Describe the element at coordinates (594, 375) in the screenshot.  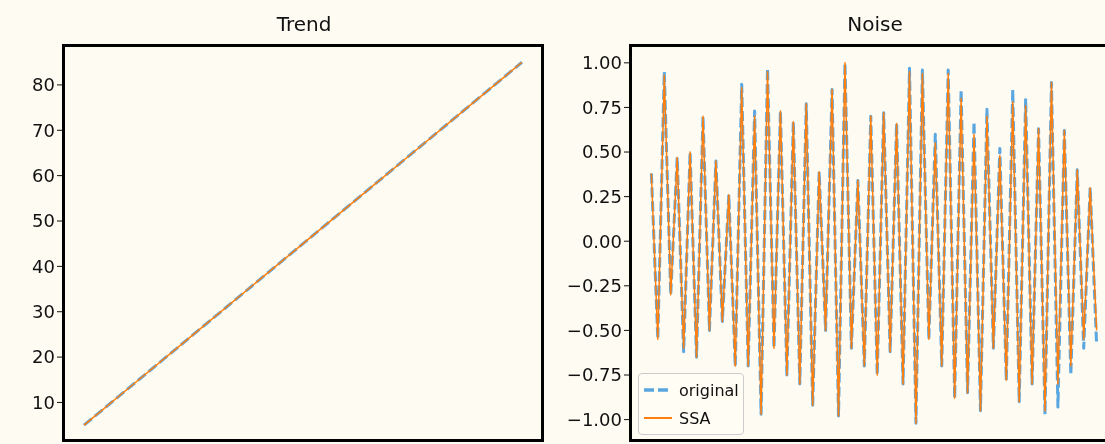
I see `y-tick-label: −0.75` at that location.